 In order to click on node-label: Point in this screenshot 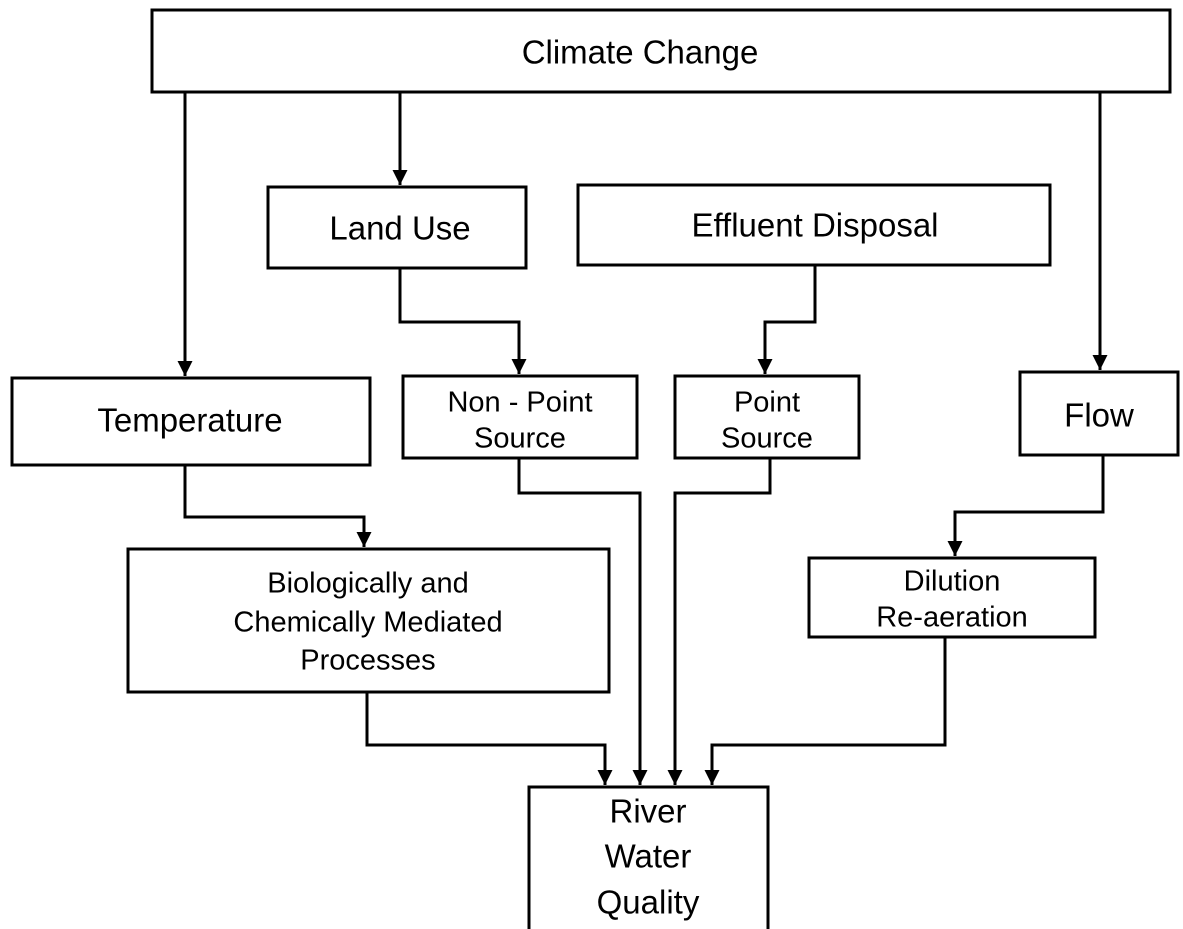, I will do `click(767, 403)`.